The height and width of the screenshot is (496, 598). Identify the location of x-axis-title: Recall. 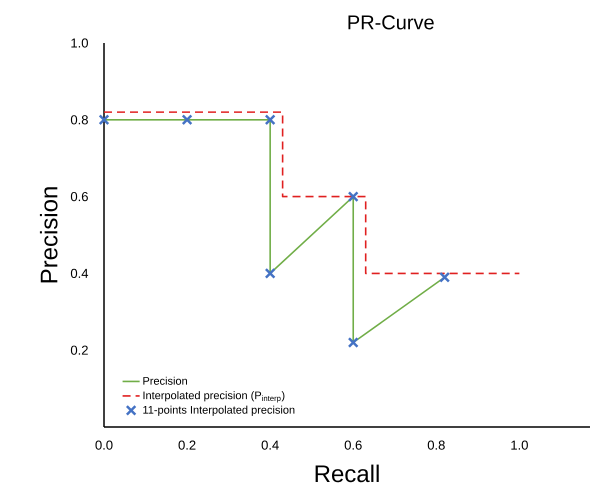
(347, 473).